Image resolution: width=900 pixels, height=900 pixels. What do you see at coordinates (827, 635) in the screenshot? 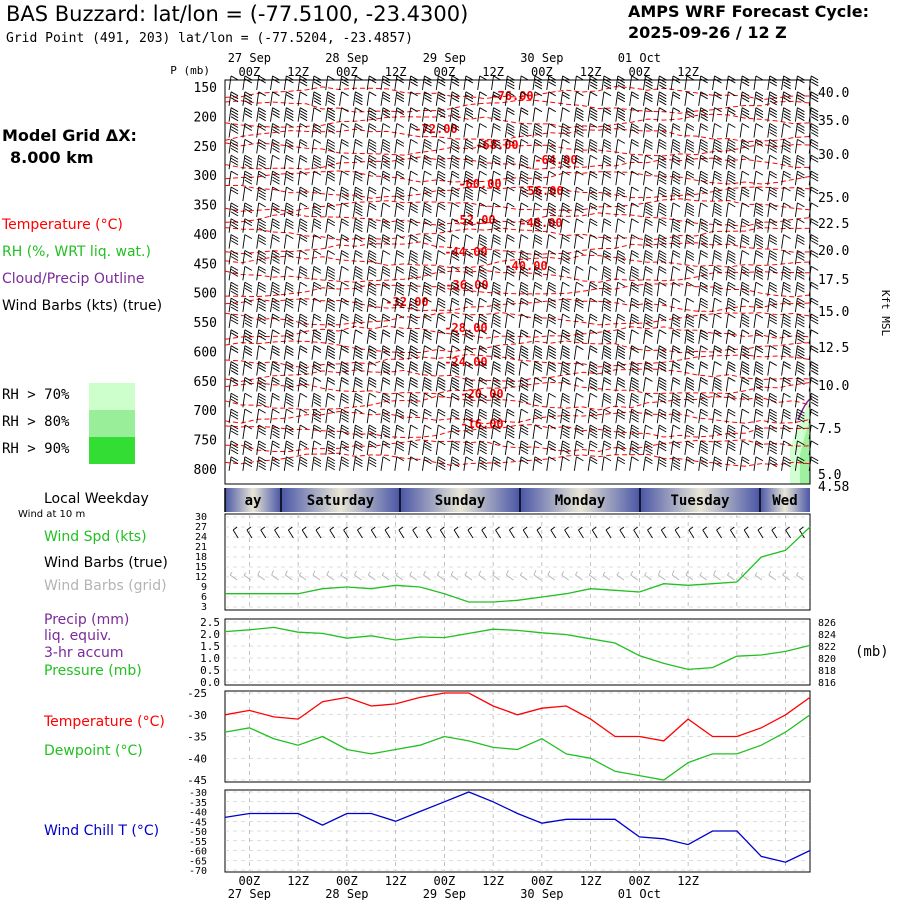
I see `pressure-right-tick: 824` at bounding box center [827, 635].